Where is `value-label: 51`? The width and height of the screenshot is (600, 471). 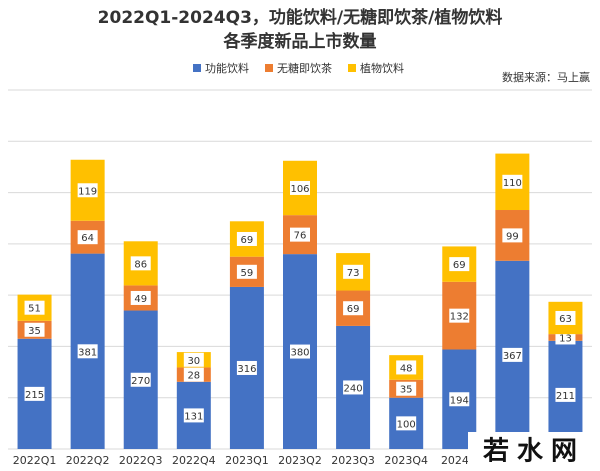
value-label: 51 is located at coordinates (34, 309).